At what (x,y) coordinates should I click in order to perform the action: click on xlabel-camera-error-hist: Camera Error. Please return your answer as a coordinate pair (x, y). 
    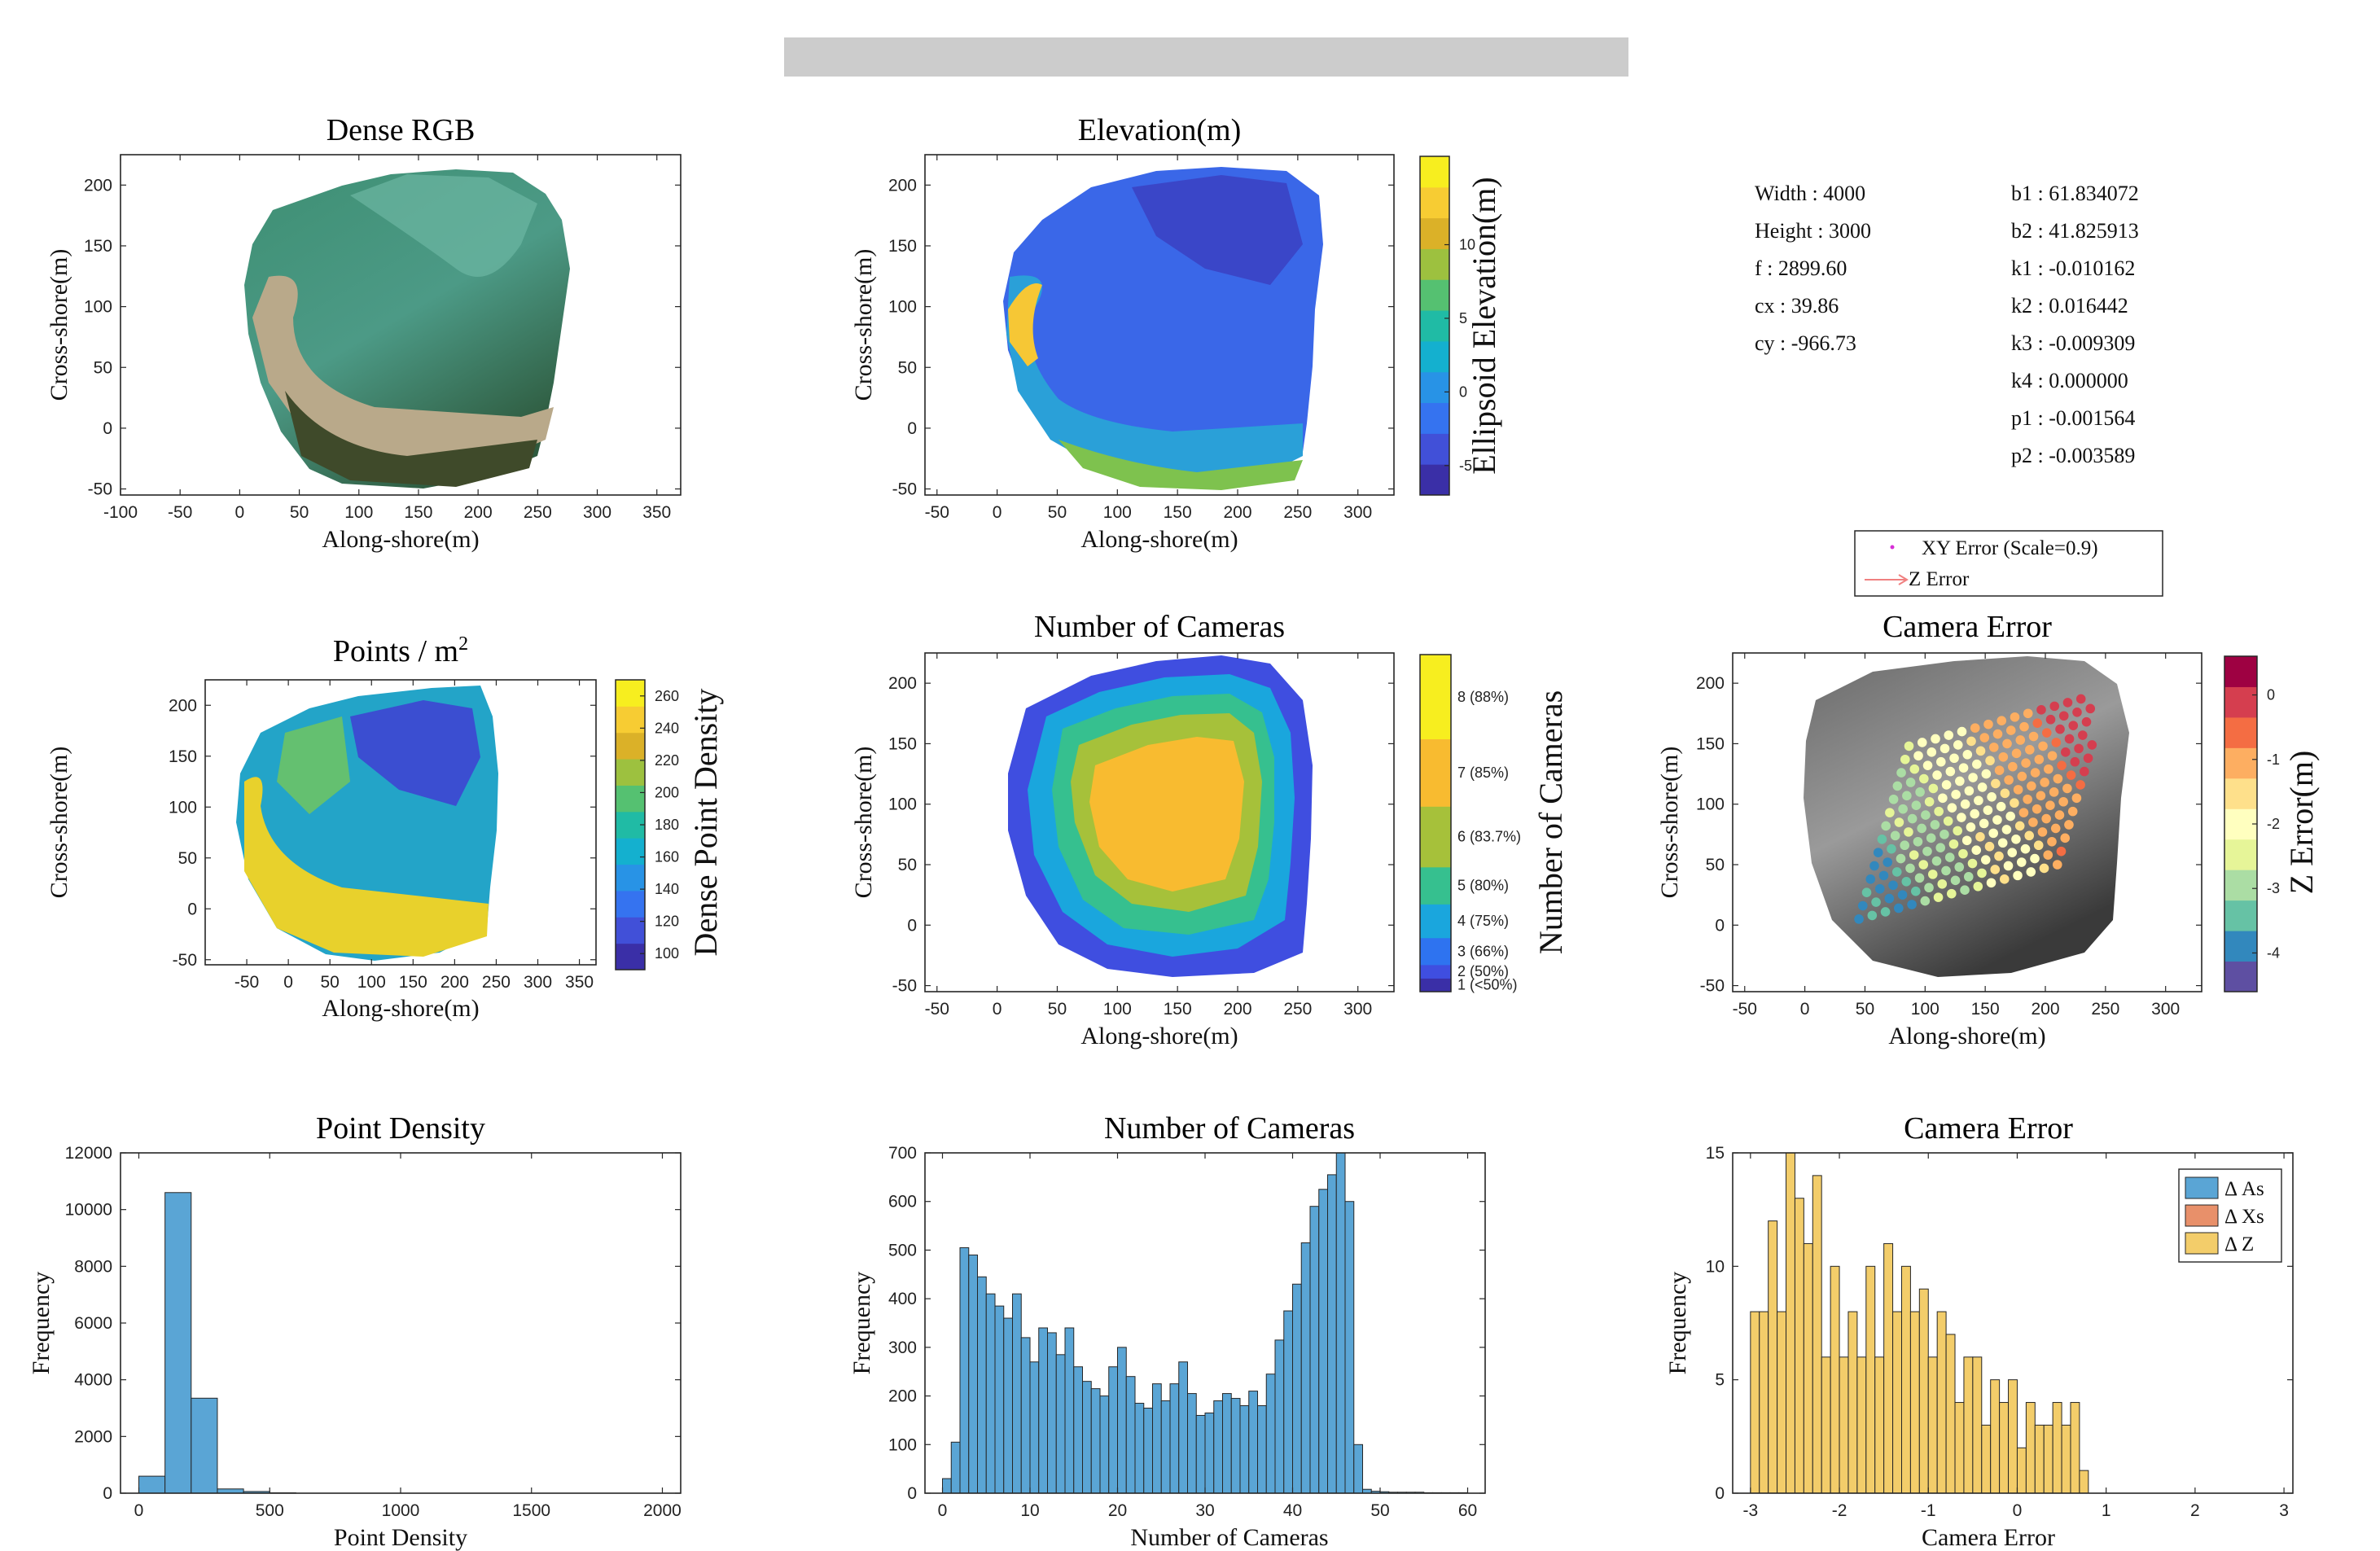
    Looking at the image, I should click on (1989, 1537).